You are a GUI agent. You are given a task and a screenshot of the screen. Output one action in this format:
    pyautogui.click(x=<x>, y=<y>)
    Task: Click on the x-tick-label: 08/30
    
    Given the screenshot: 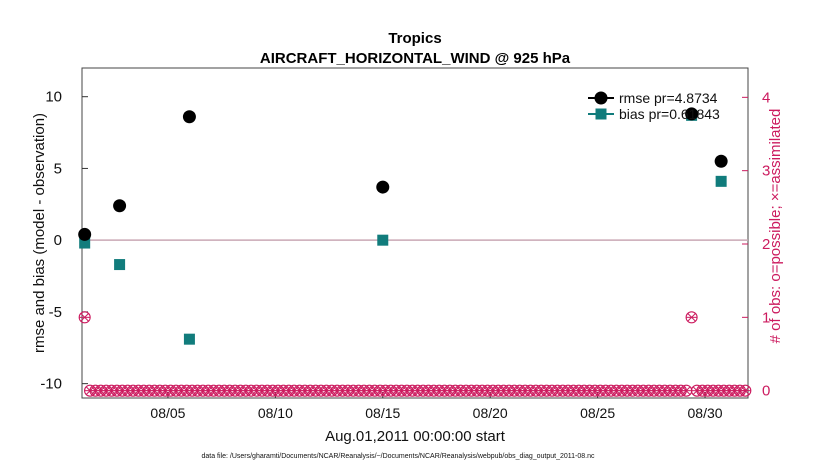 What is the action you would take?
    pyautogui.click(x=705, y=413)
    